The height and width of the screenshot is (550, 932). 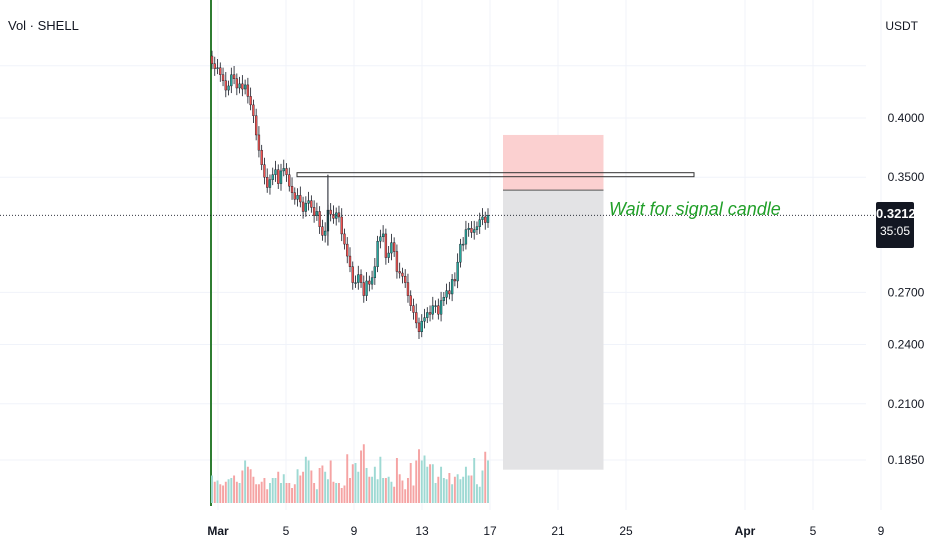 What do you see at coordinates (553, 302) in the screenshot?
I see `position-zones` at bounding box center [553, 302].